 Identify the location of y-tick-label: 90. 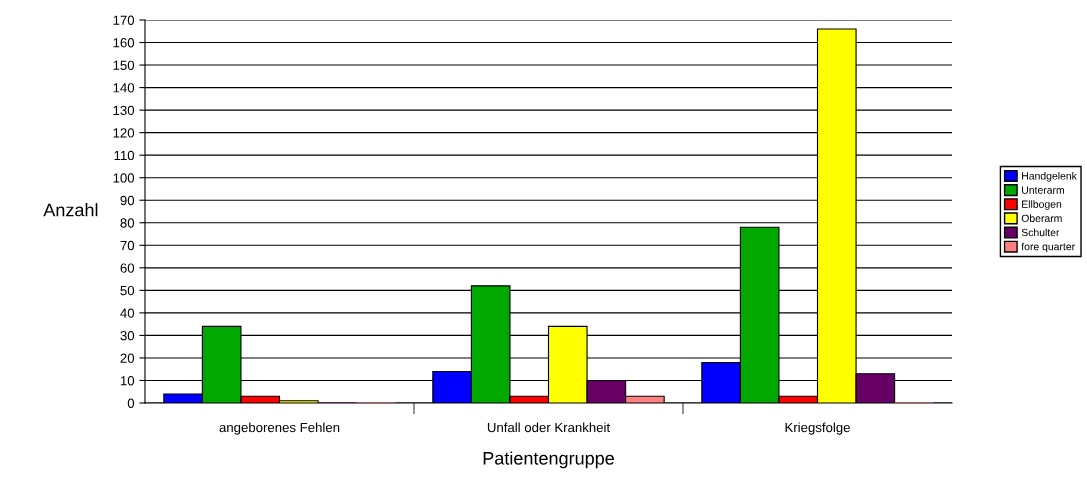
(127, 200).